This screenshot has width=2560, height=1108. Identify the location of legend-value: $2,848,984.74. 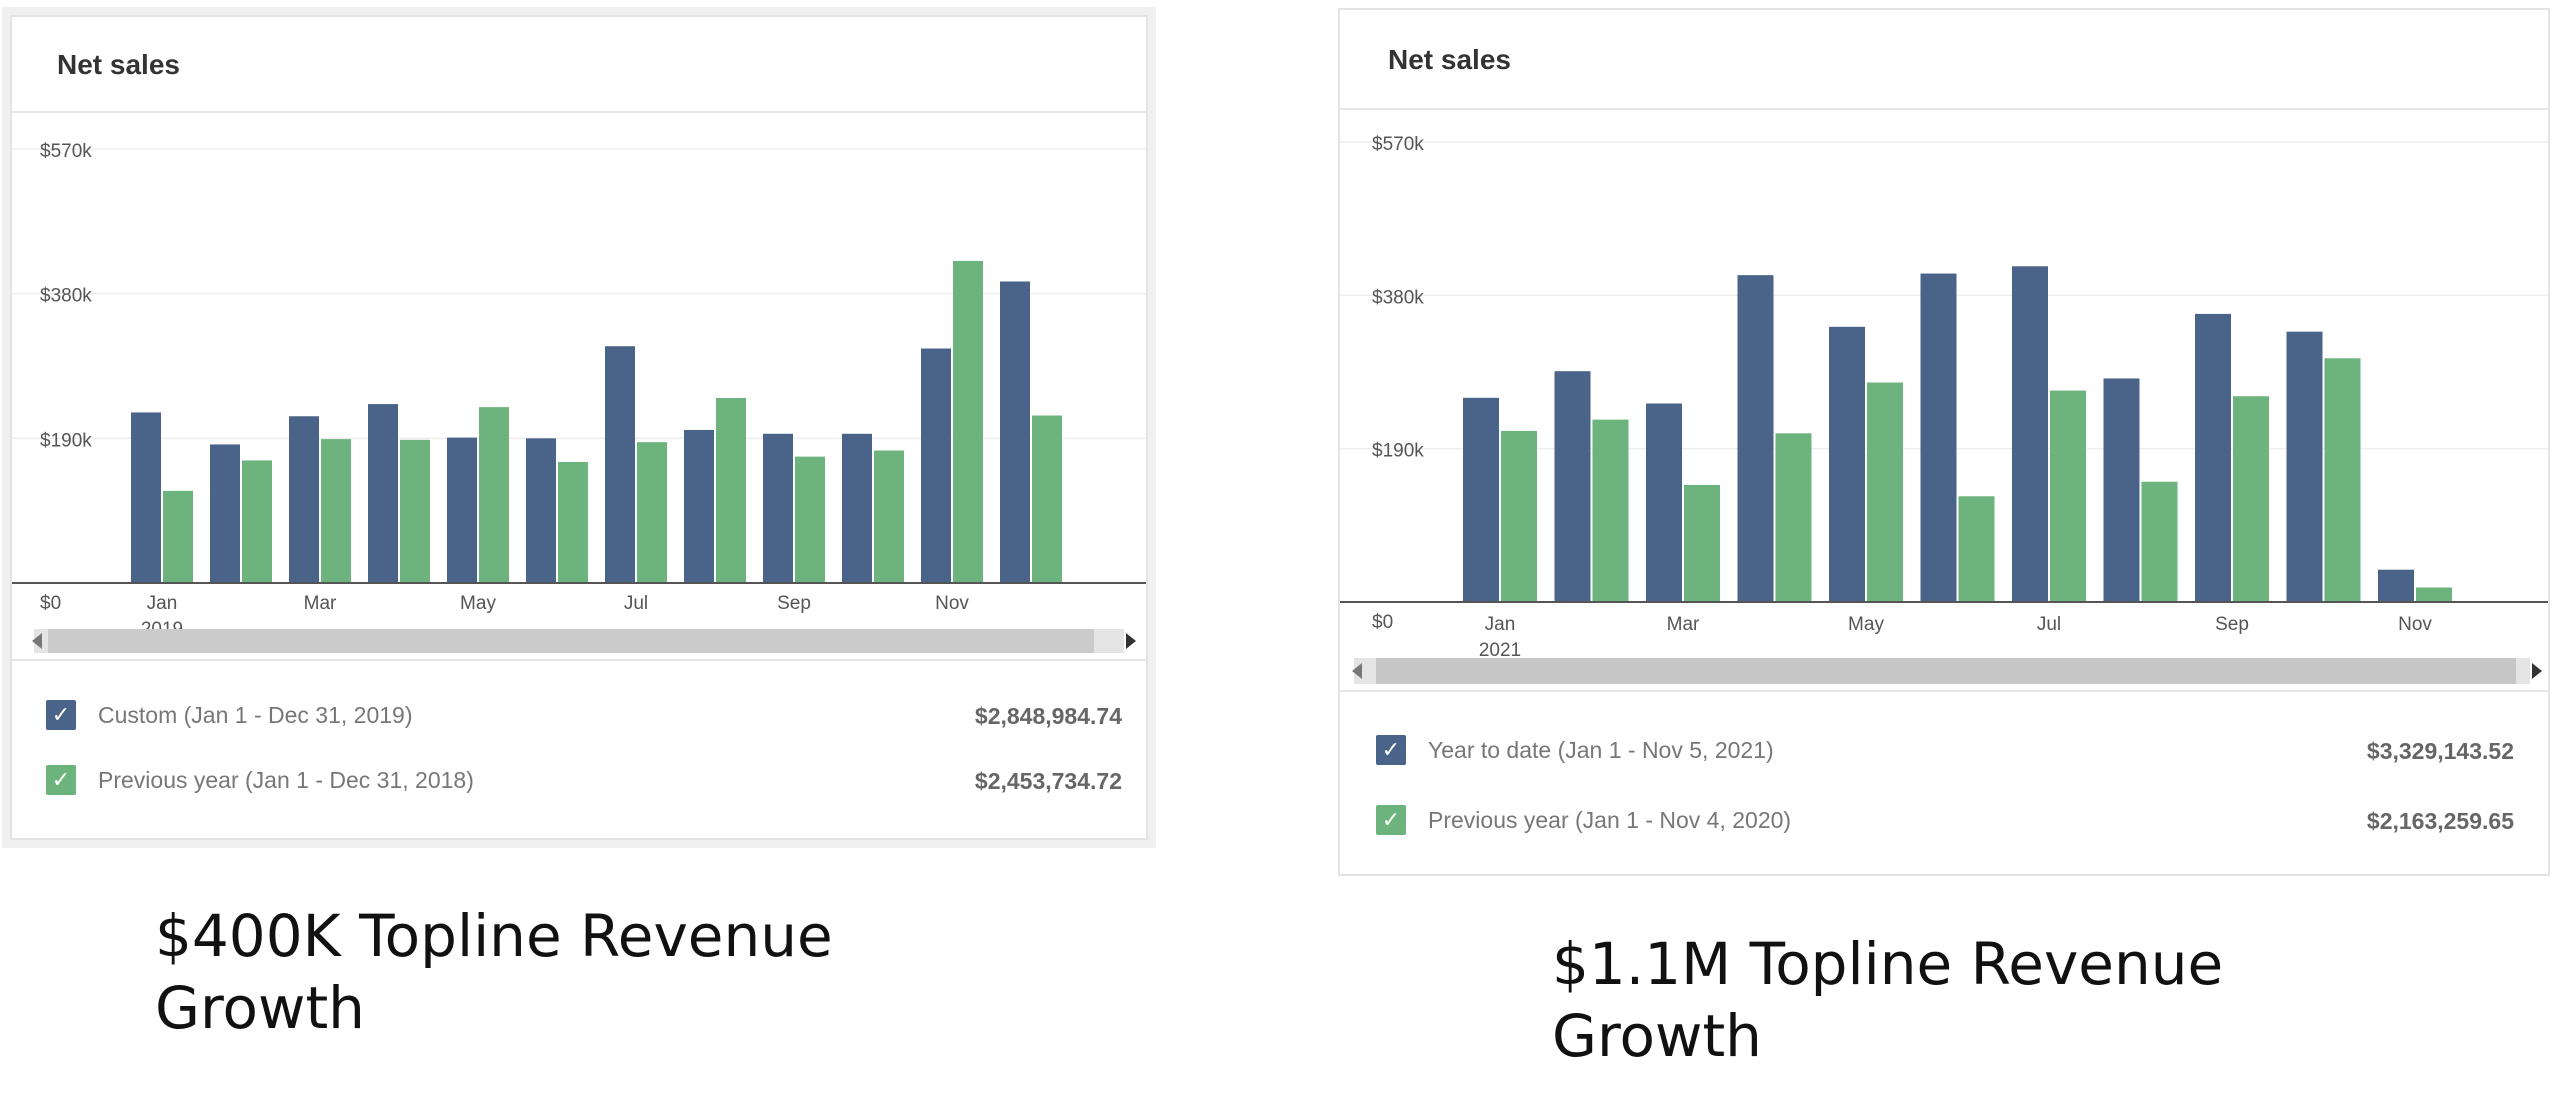
(1048, 716).